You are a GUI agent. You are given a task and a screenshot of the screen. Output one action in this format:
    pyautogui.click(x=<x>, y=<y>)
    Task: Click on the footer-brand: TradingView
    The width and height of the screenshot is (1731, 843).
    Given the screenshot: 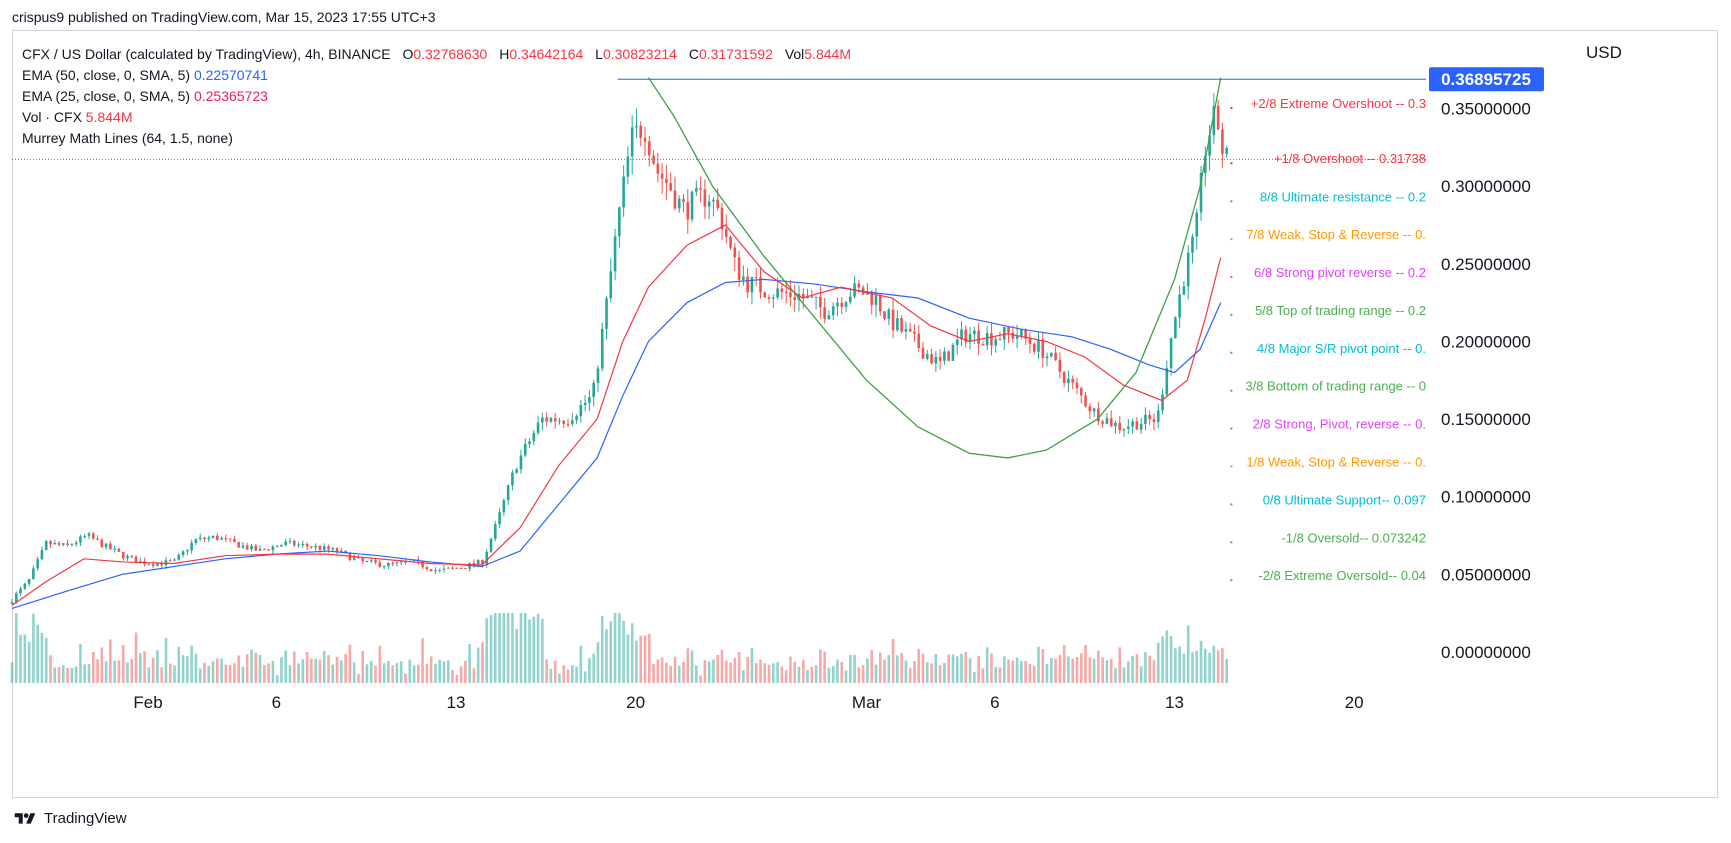 What is the action you would take?
    pyautogui.click(x=69, y=818)
    